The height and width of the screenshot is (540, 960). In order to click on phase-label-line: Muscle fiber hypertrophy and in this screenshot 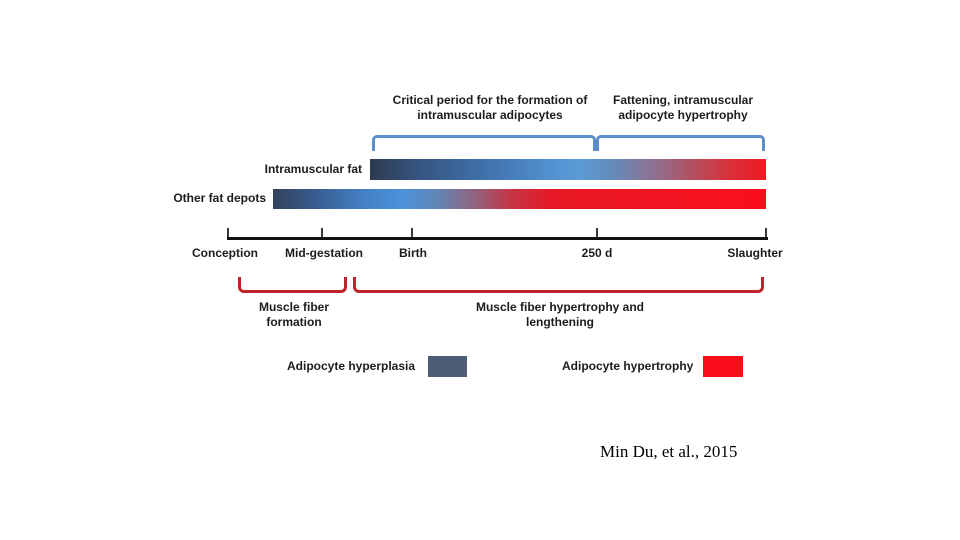, I will do `click(560, 307)`.